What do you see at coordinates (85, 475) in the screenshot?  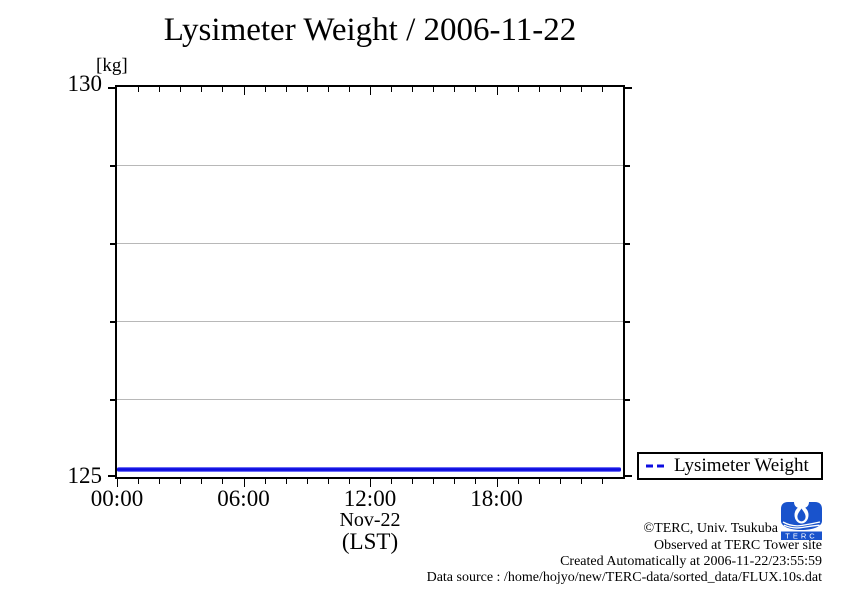 I see `y-tick-label-bottom: 125` at bounding box center [85, 475].